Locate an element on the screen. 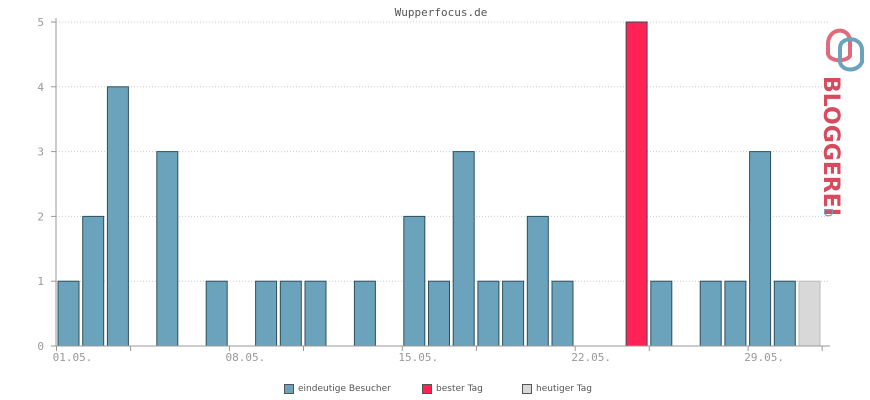 This screenshot has height=400, width=870. legend-label-best-day: bester Tag is located at coordinates (459, 389).